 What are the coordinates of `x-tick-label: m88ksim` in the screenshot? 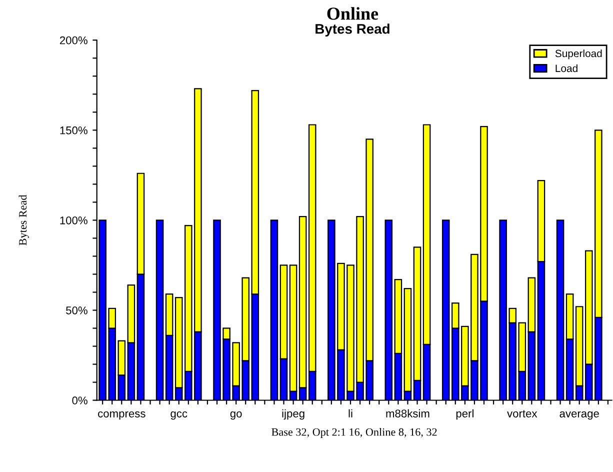 It's located at (408, 413).